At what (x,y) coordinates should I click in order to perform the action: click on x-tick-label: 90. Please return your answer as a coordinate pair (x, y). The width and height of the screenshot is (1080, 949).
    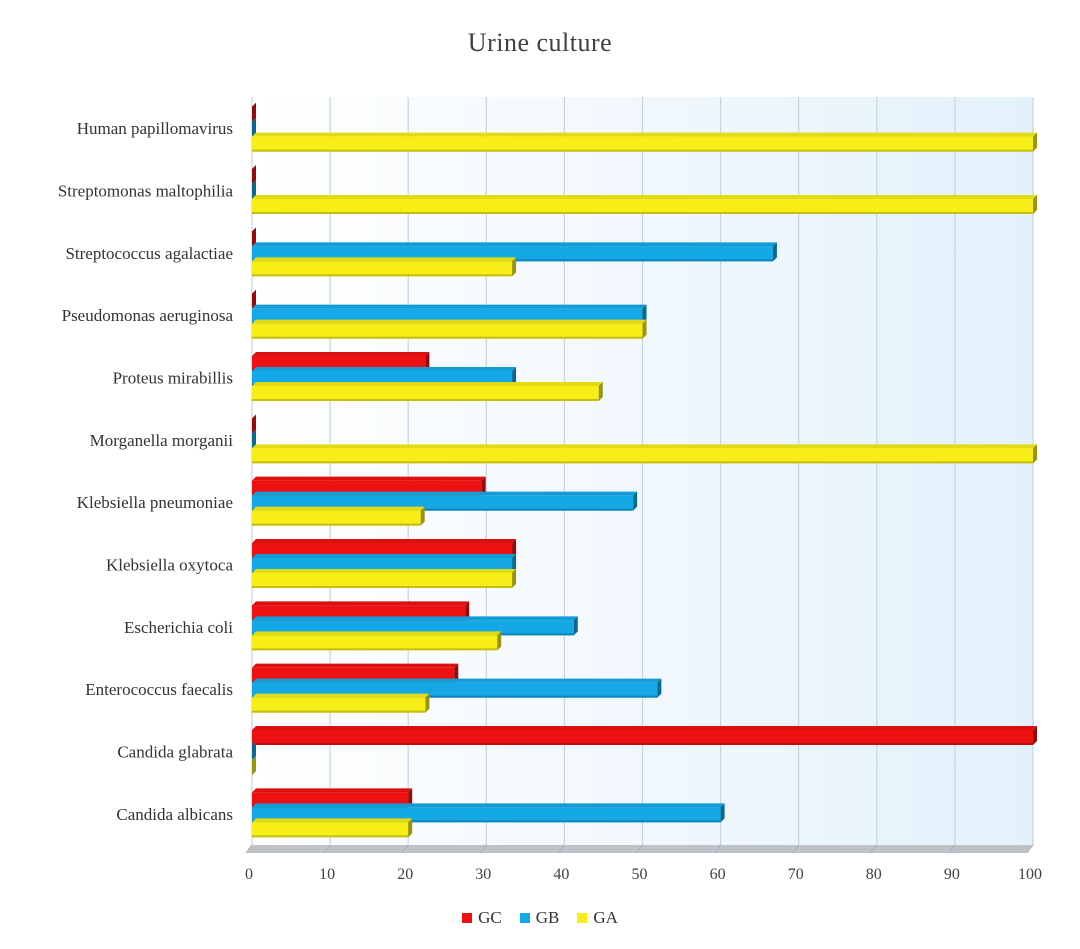
    Looking at the image, I should click on (952, 874).